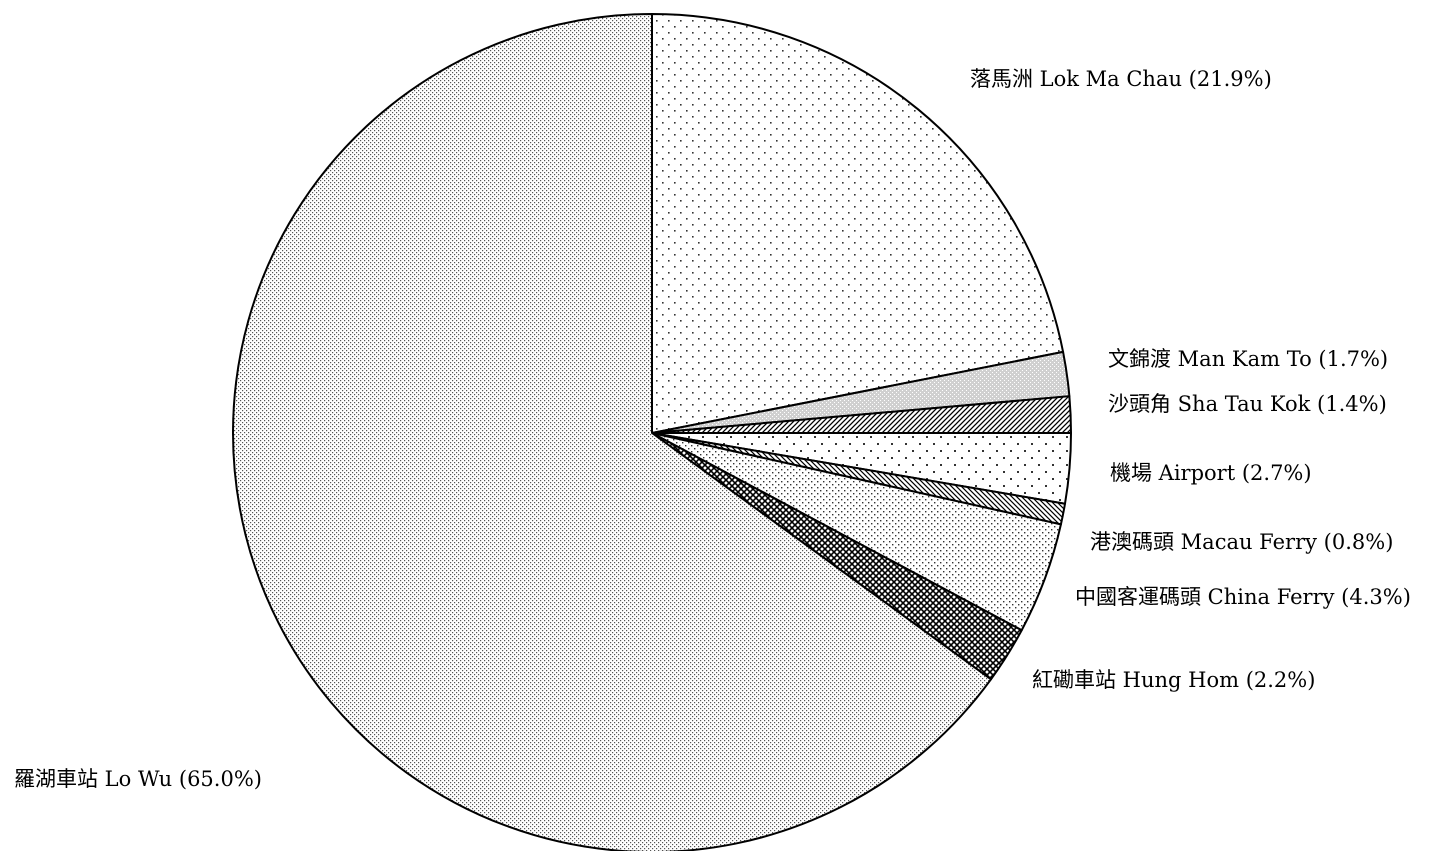  I want to click on slice-label-macau-ferry: 港澳碼頭 Macau Ferry (0.8%), so click(1241, 542).